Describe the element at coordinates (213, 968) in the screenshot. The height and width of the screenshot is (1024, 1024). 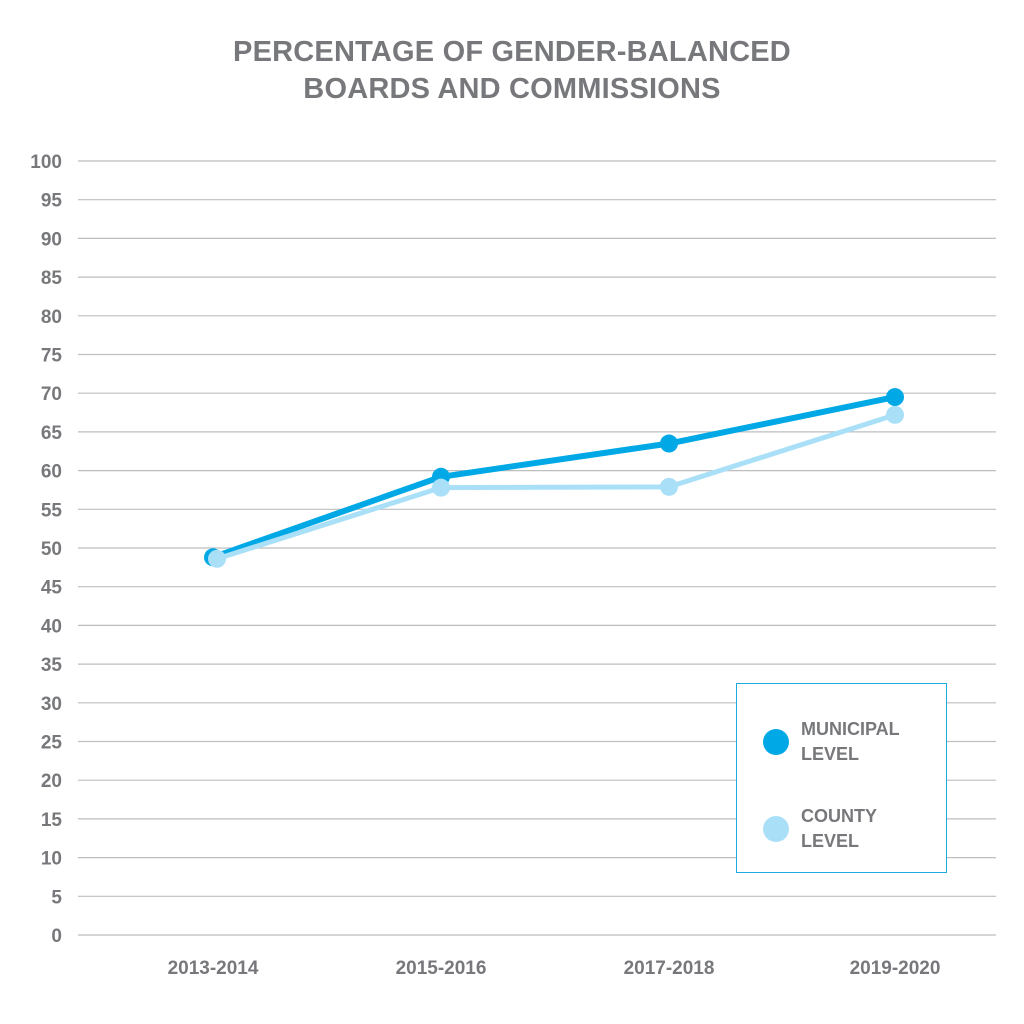
I see `x-tick-label: 2013-2014` at that location.